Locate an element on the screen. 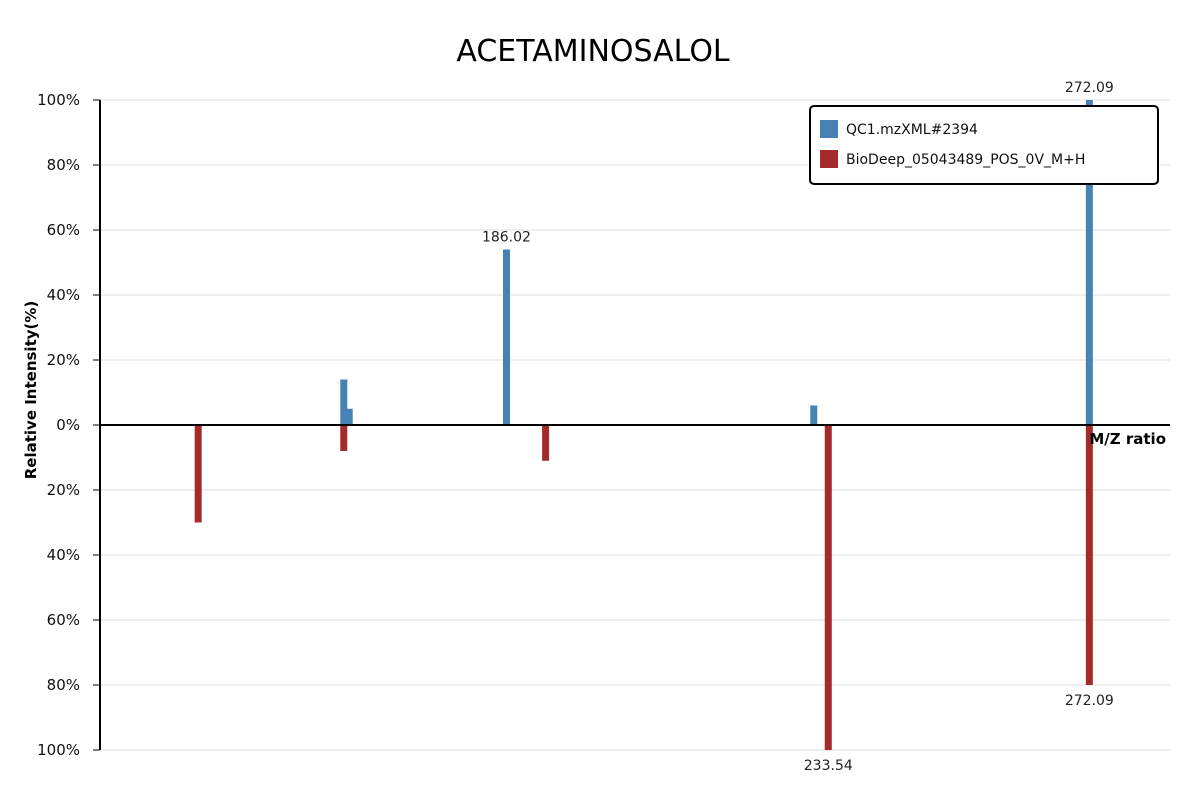  legend-box is located at coordinates (984, 145).